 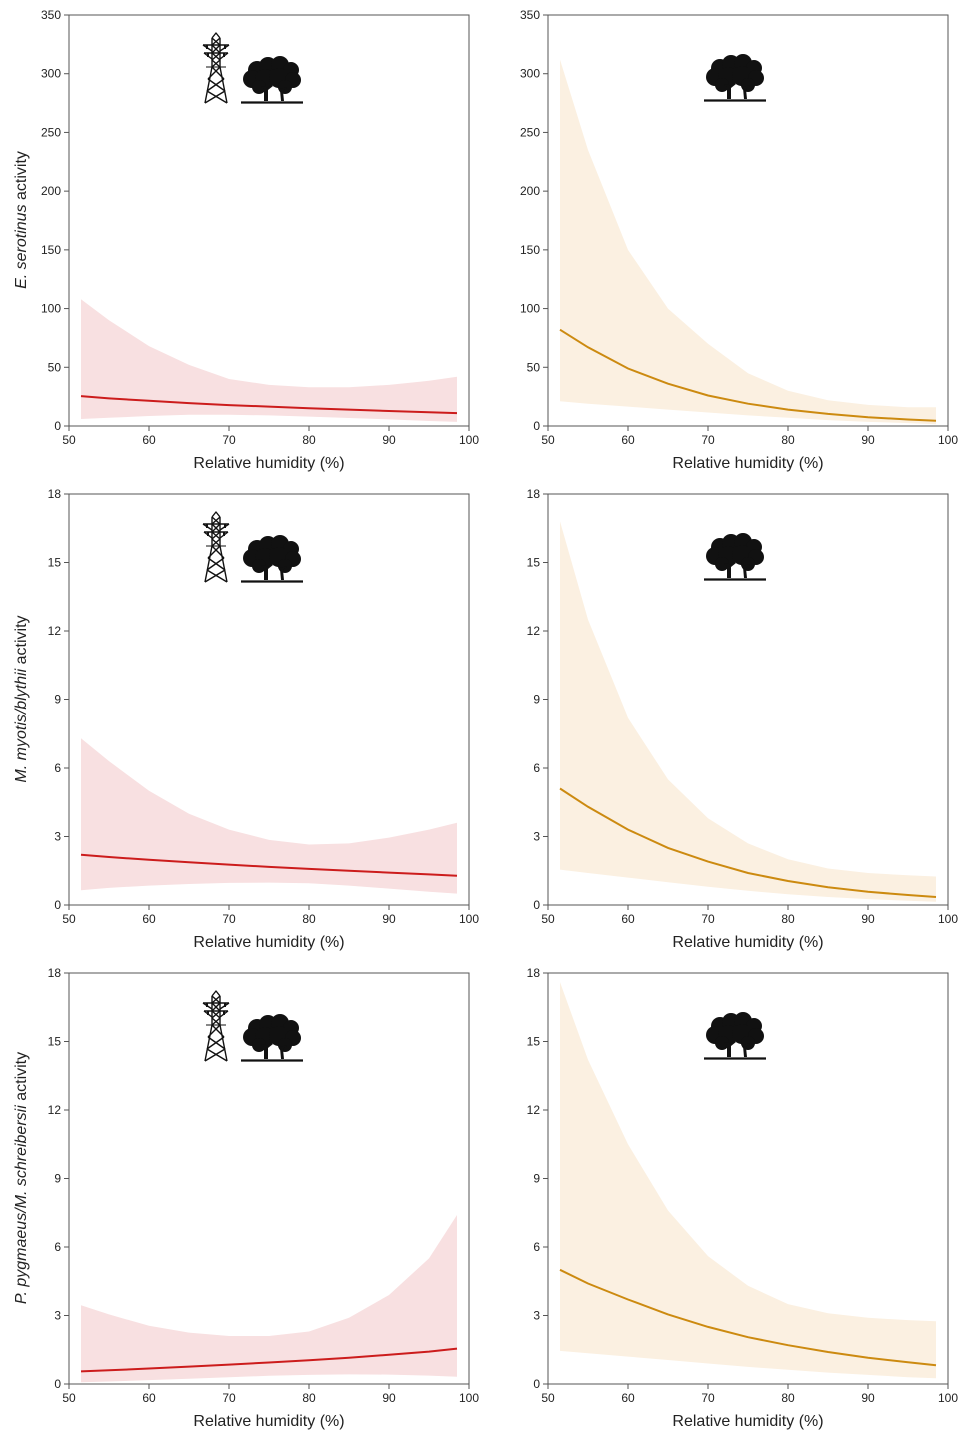 What do you see at coordinates (21, 220) in the screenshot?
I see `y-axis-title-row-1: E. serotinus activity` at bounding box center [21, 220].